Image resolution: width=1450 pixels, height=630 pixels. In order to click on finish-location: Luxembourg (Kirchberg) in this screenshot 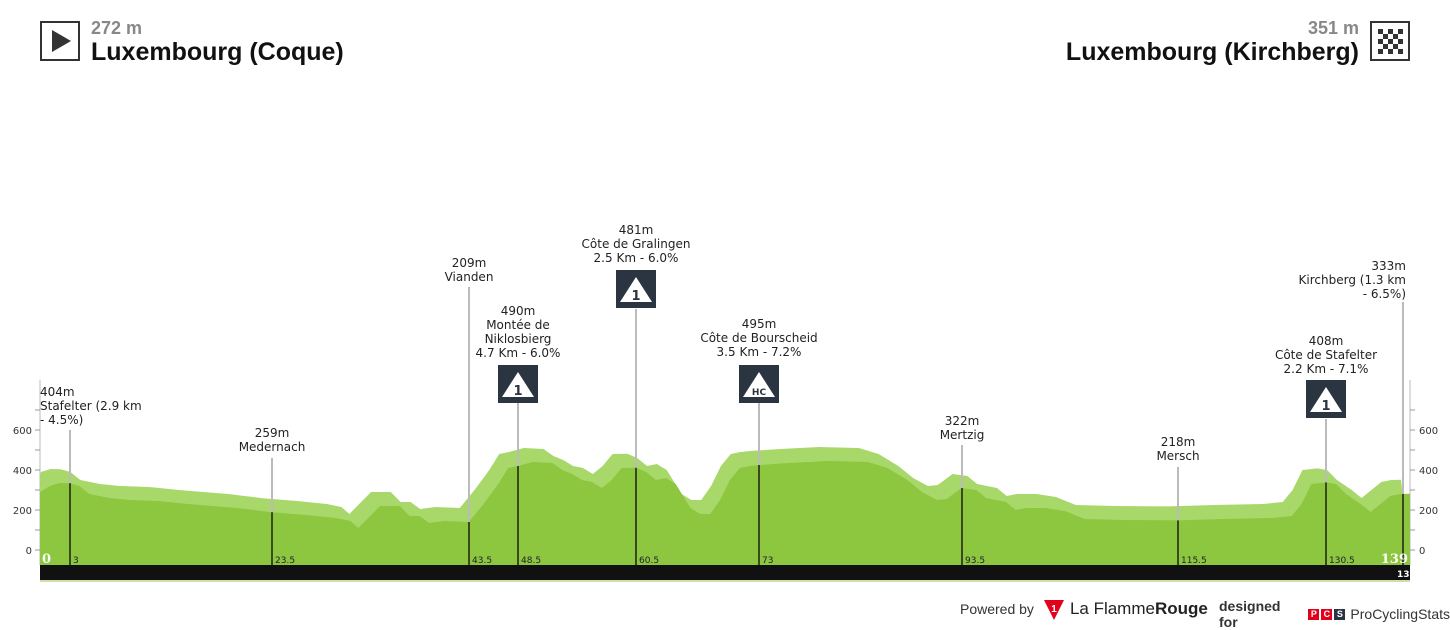, I will do `click(1212, 52)`.